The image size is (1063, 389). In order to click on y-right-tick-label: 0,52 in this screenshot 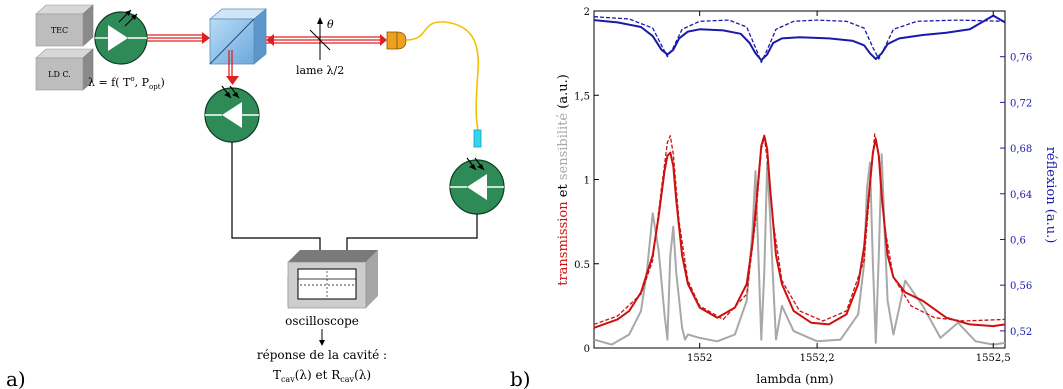, I will do `click(1021, 332)`.